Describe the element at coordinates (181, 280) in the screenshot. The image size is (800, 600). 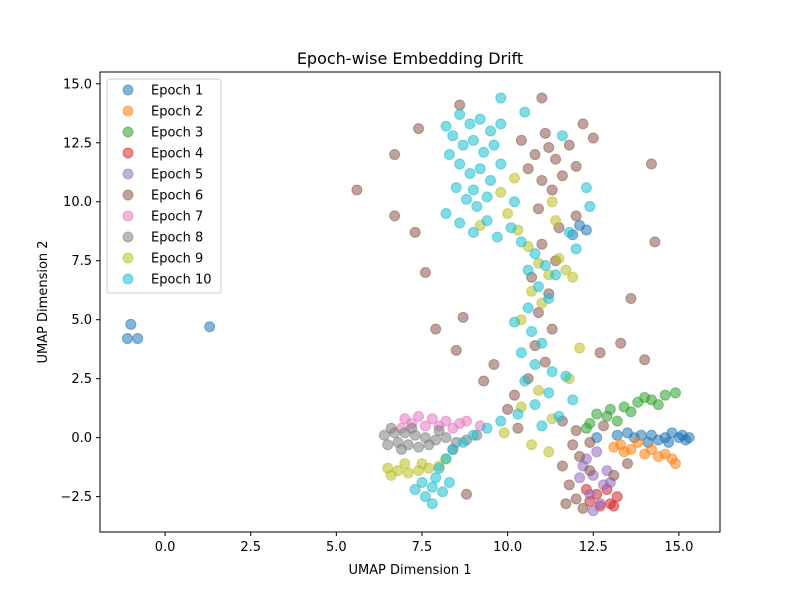
I see `legend-label: Epoch 10` at that location.